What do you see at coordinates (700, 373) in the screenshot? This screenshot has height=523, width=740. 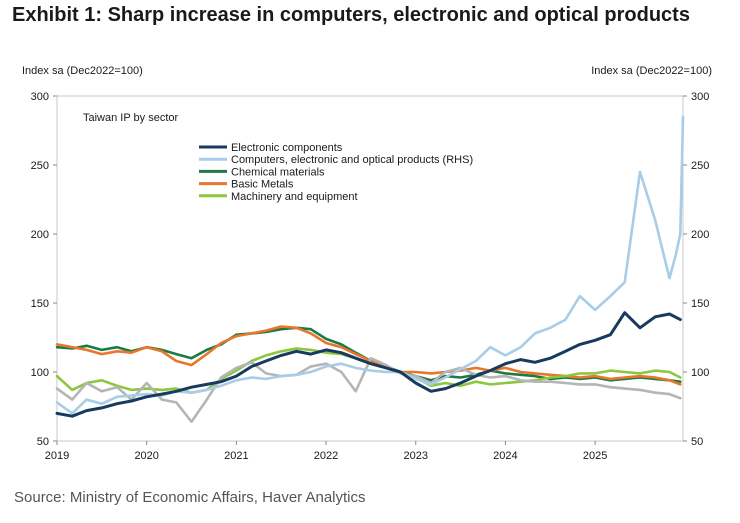 I see `y-tick-label-right: 100` at bounding box center [700, 373].